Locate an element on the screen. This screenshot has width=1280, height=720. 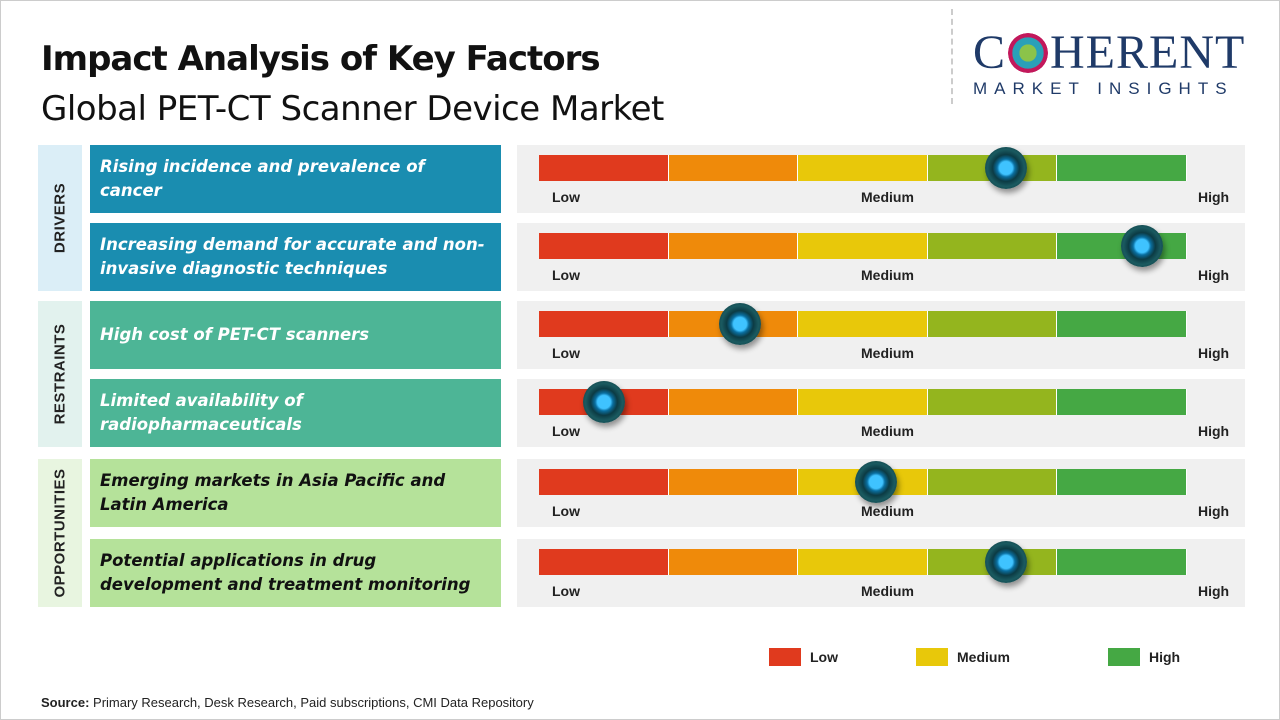
page-subtitle: Global PET-CT Scanner Device Market is located at coordinates (352, 109).